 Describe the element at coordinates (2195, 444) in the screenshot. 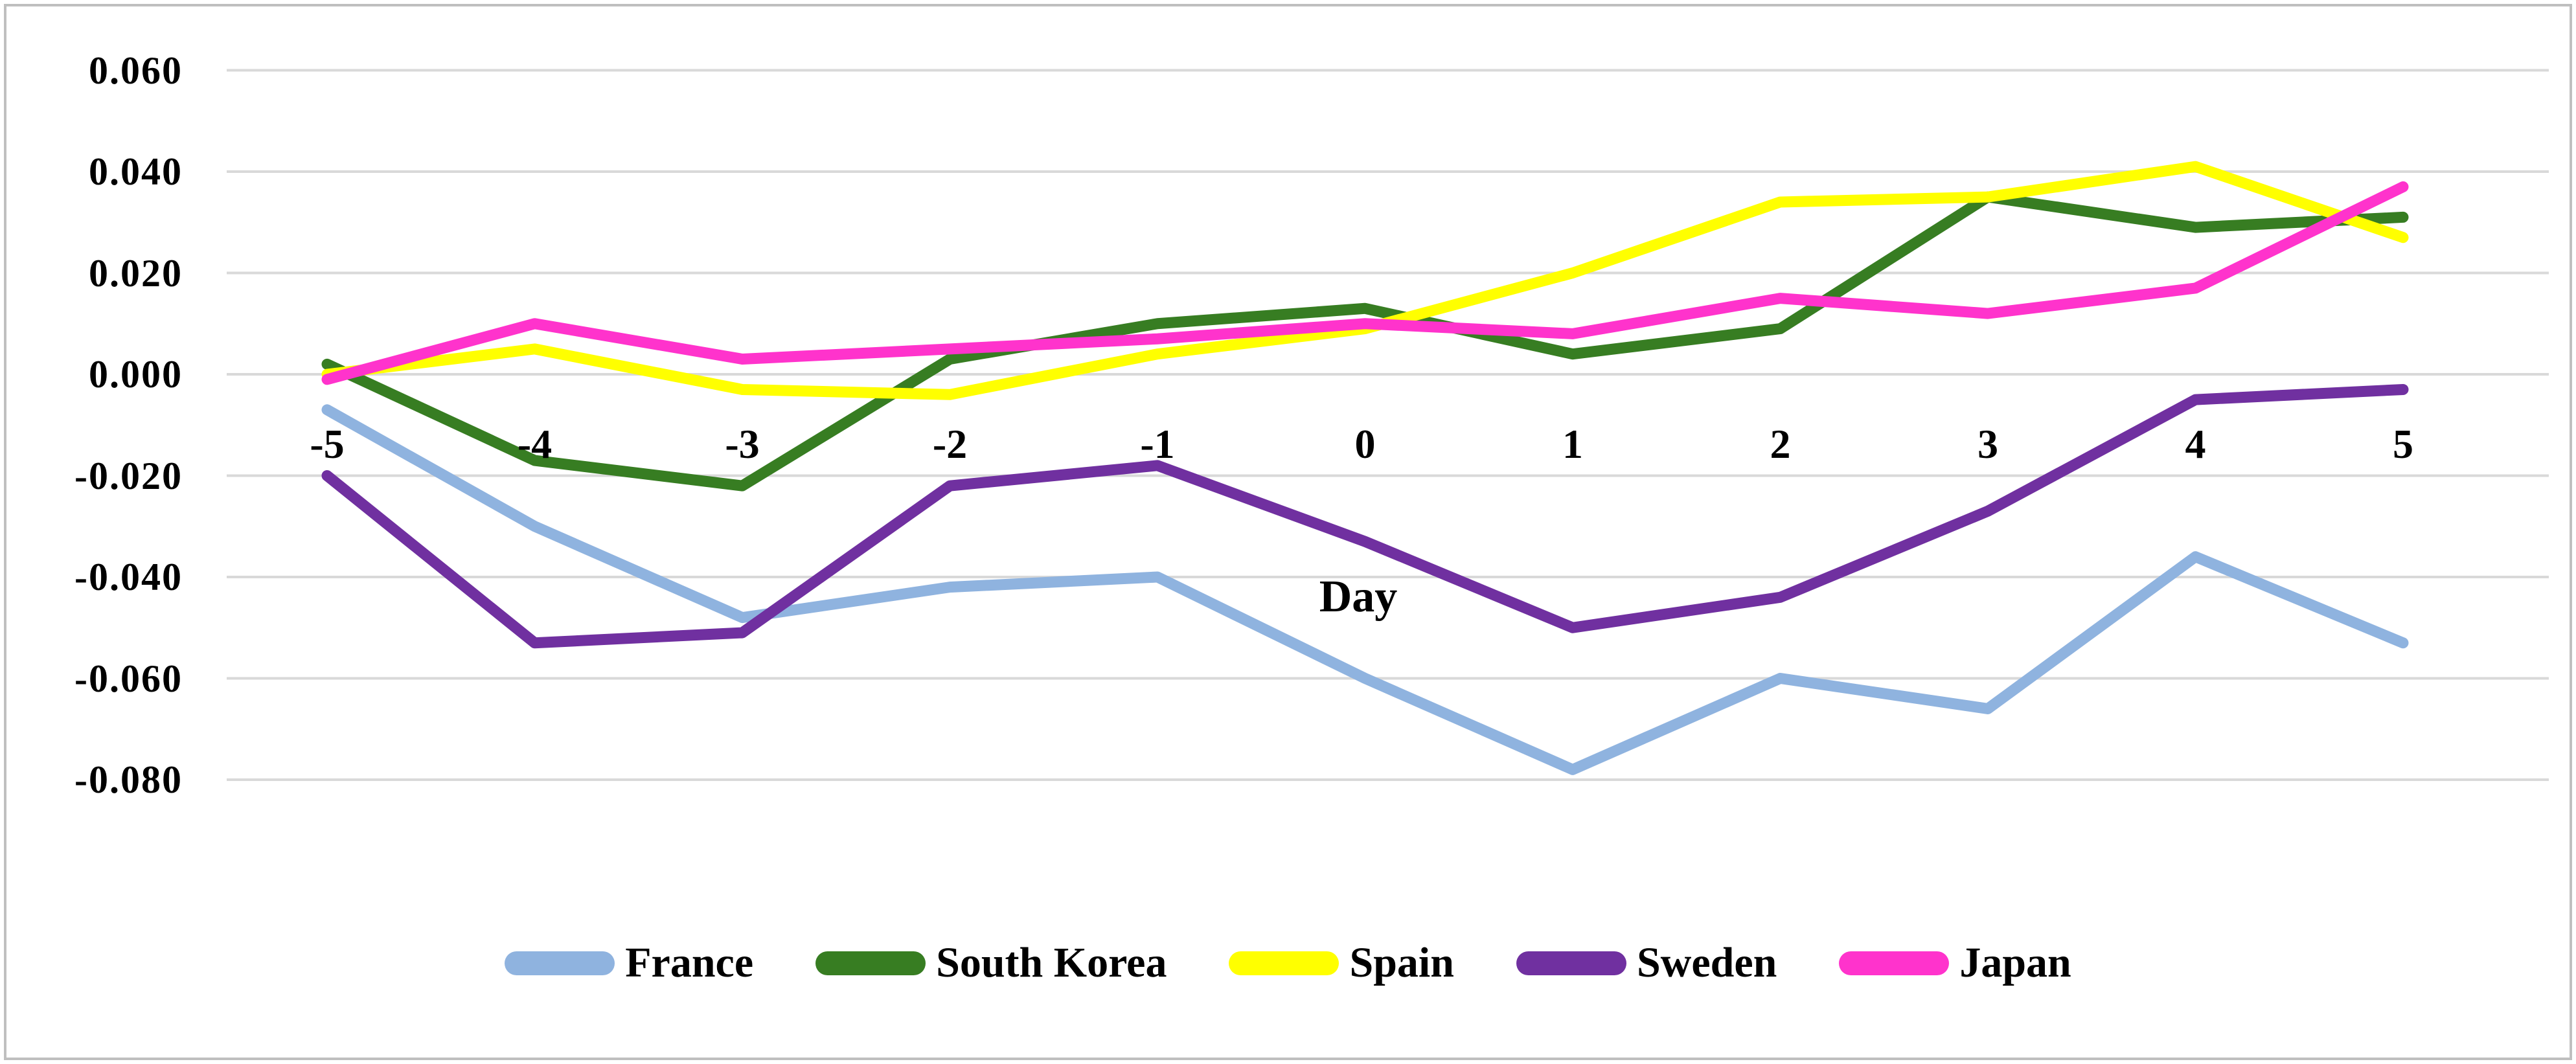

I see `x-axis-tick-label: 4` at that location.